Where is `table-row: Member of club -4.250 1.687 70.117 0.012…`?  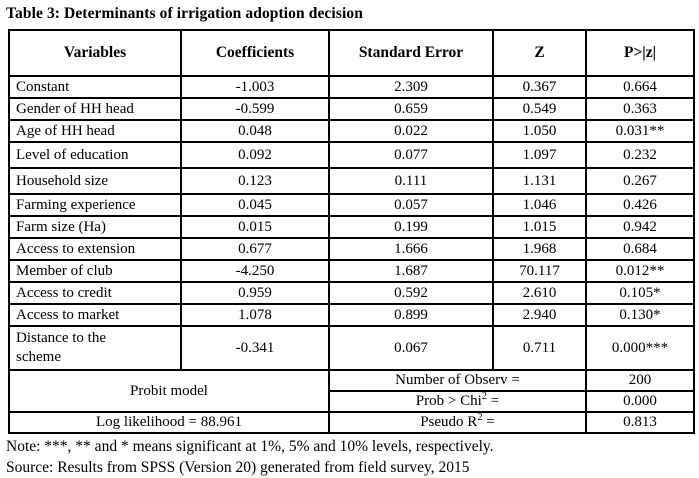 table-row: Member of club -4.250 1.687 70.117 0.012… is located at coordinates (351, 271).